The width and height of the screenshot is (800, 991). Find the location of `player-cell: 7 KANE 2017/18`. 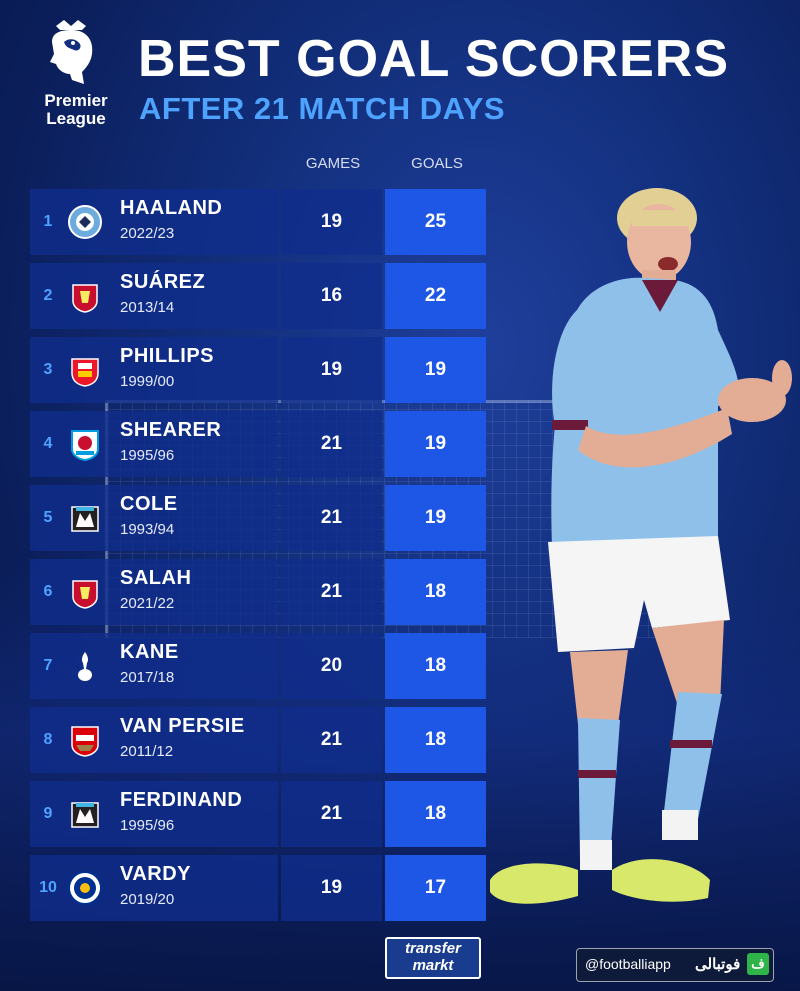

player-cell: 7 KANE 2017/18 is located at coordinates (154, 666).